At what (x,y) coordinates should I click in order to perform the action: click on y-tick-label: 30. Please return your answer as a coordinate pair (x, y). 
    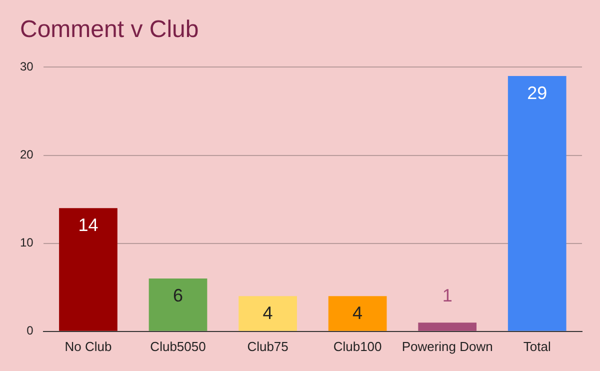
    Looking at the image, I should click on (27, 67).